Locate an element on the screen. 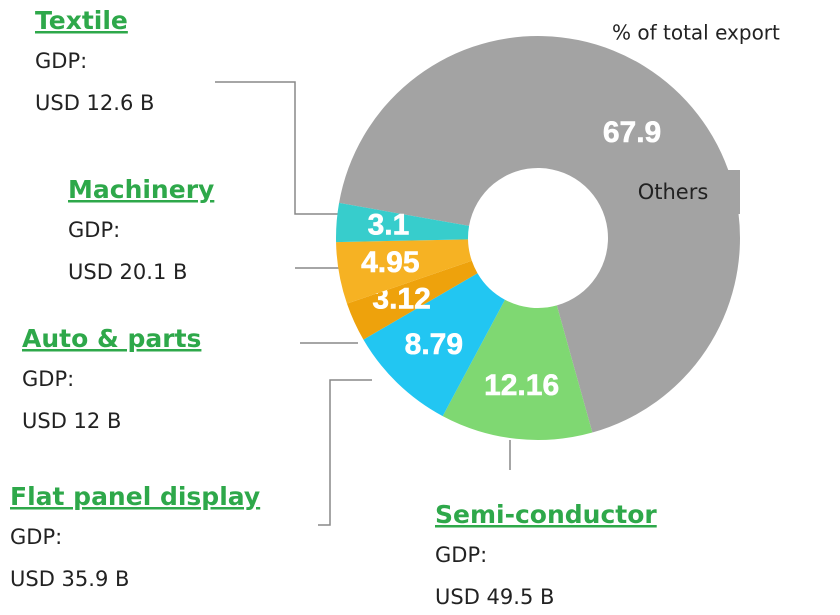 The width and height of the screenshot is (840, 615). category-label: Flat panel display is located at coordinates (135, 496).